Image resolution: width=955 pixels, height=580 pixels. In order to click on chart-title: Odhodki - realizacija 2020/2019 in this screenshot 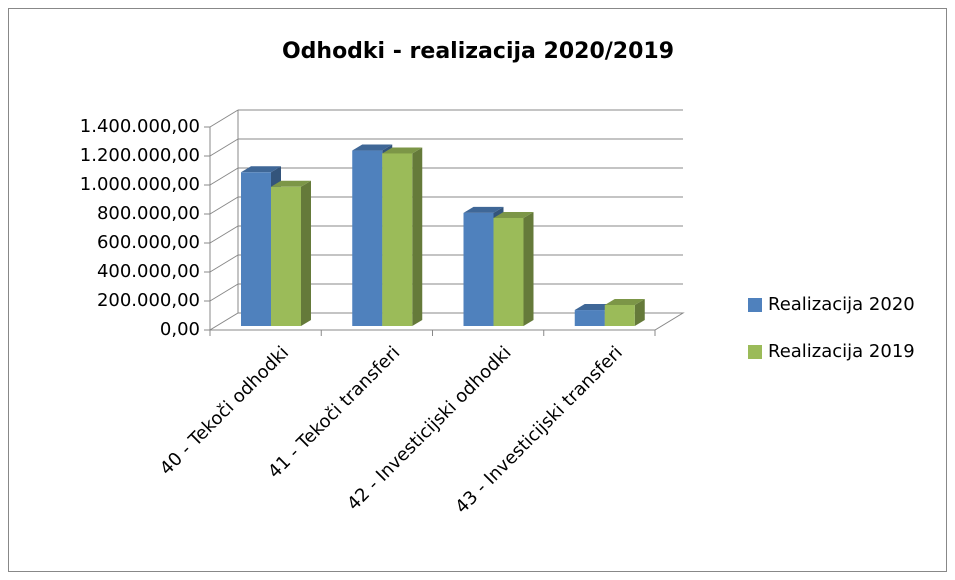, I will do `click(478, 51)`.